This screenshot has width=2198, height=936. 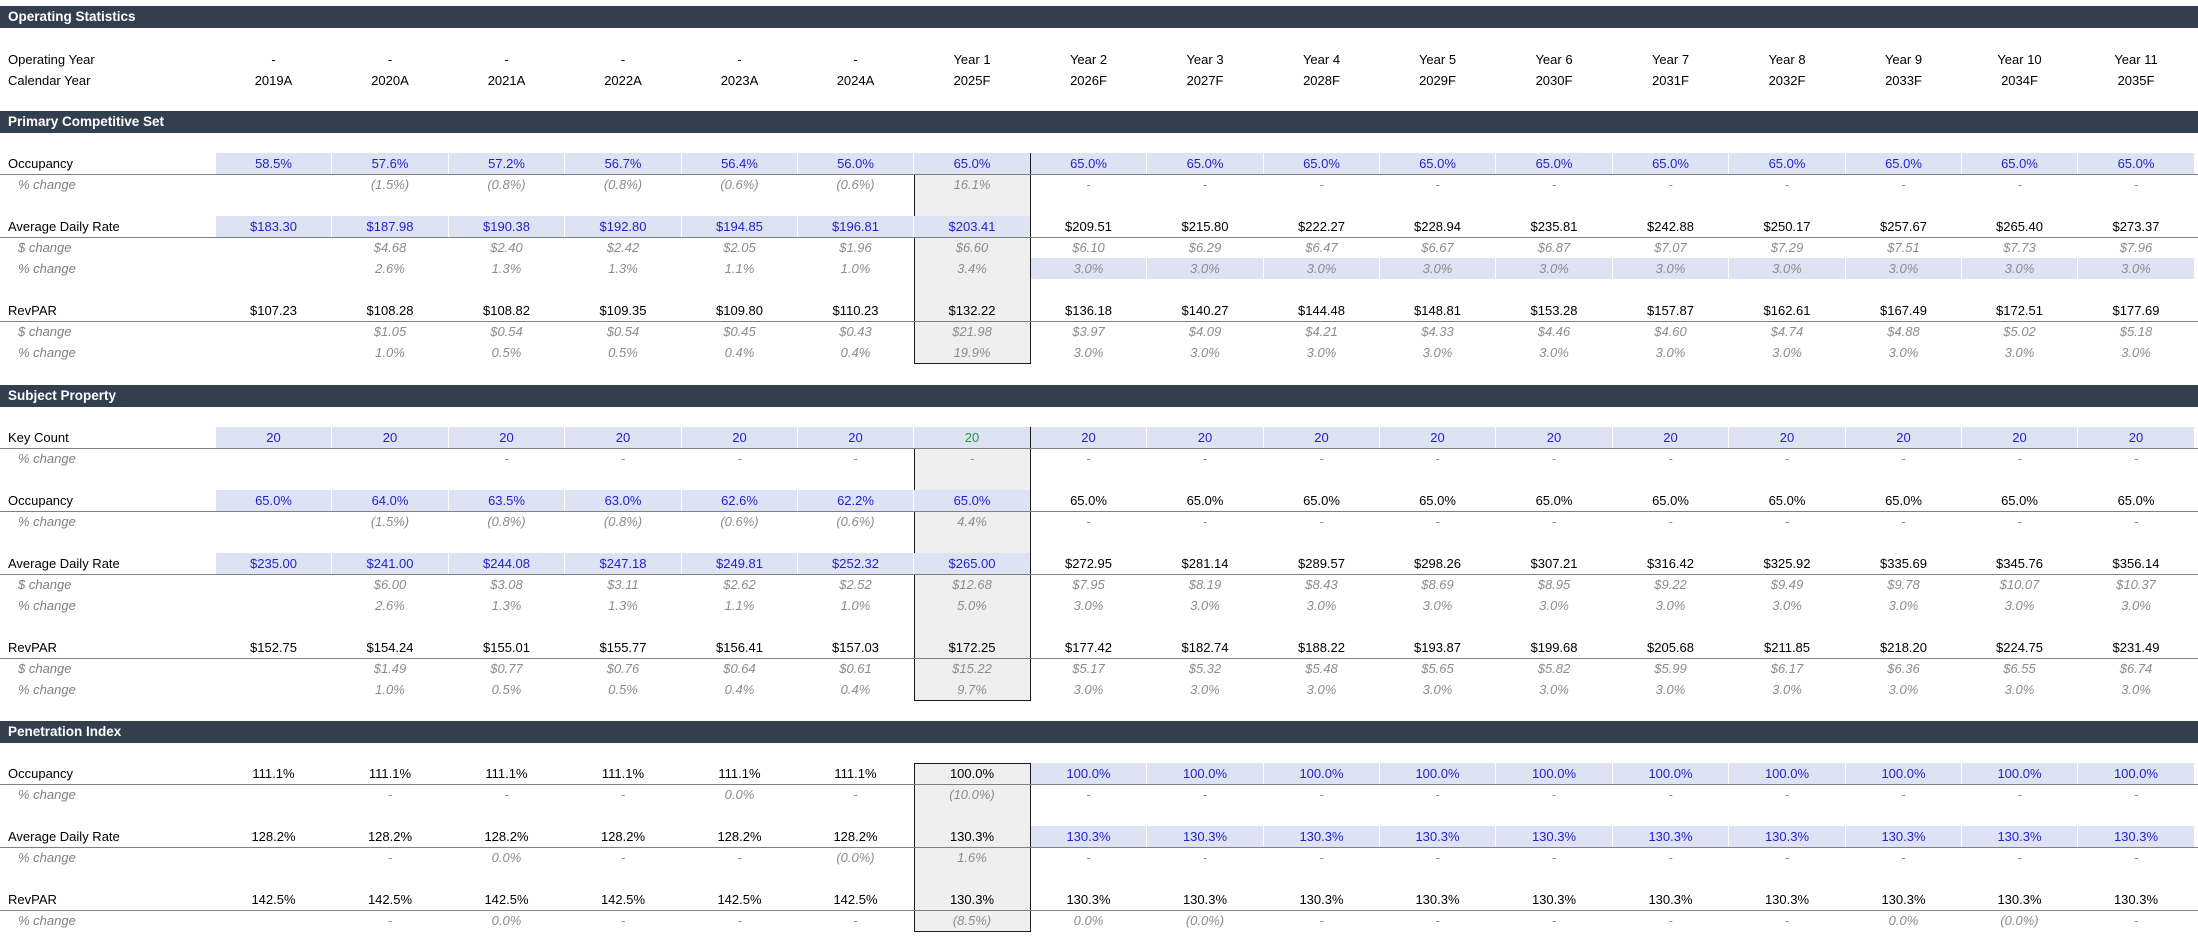 What do you see at coordinates (855, 163) in the screenshot?
I see `table-cell: 56.0%` at bounding box center [855, 163].